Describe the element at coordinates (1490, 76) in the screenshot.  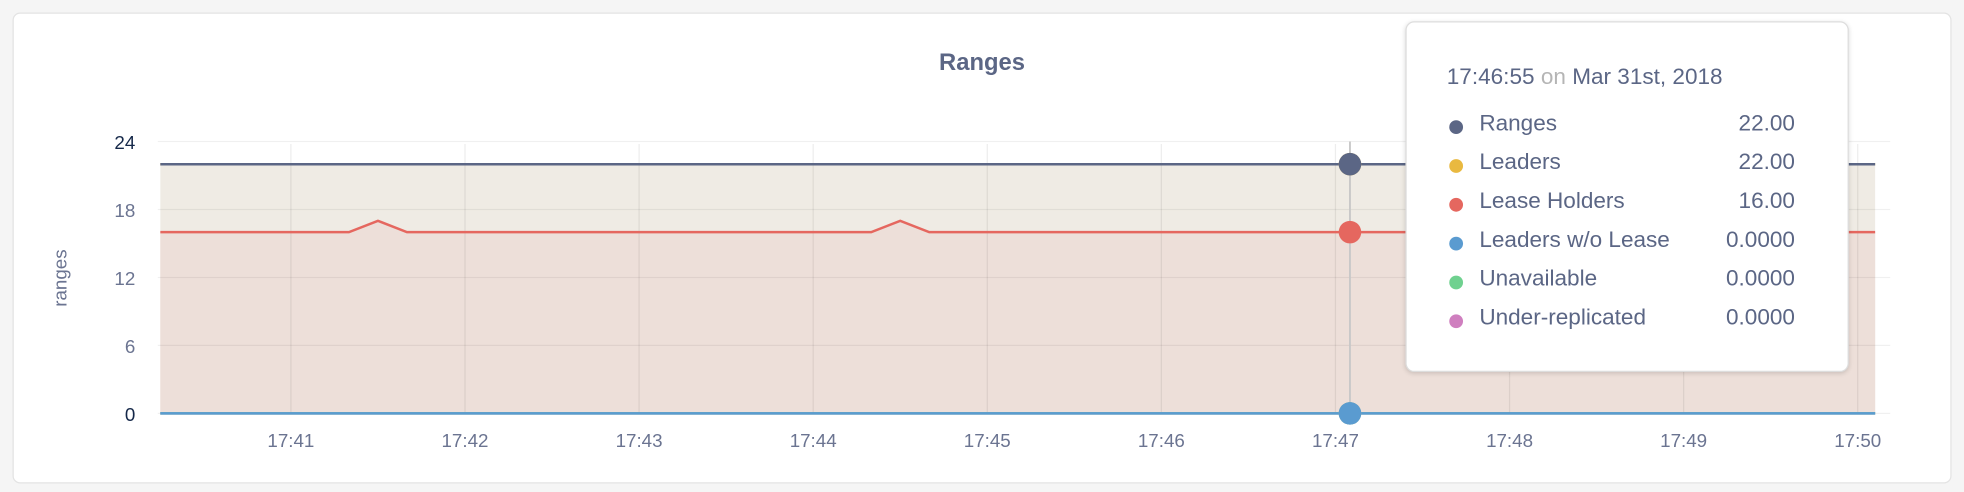
I see `tooltip-time: 17:46:55` at that location.